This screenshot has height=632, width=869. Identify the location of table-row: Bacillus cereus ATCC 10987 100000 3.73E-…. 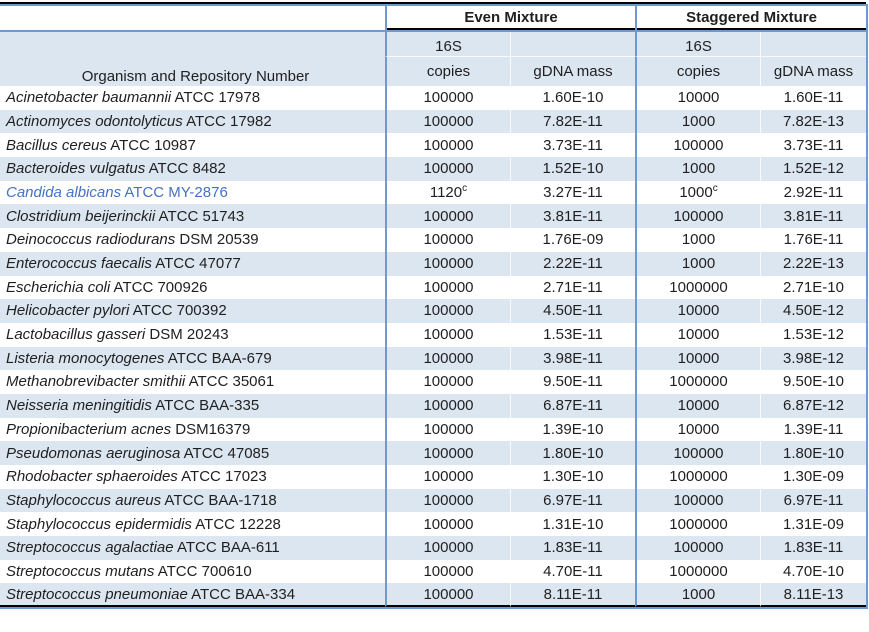
(433, 145).